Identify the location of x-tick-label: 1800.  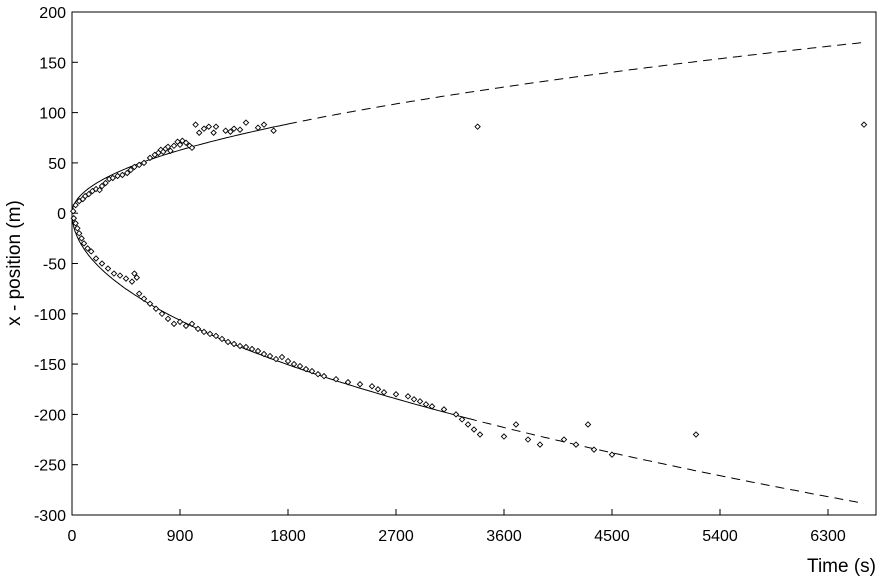
(288, 536).